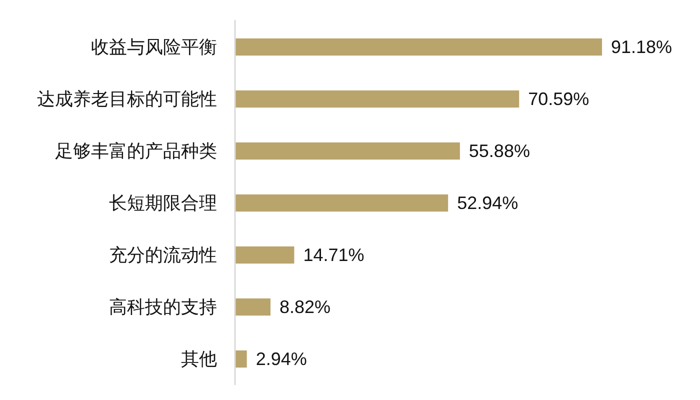 The width and height of the screenshot is (700, 400). Describe the element at coordinates (281, 359) in the screenshot. I see `data-label: 2.94%` at that location.